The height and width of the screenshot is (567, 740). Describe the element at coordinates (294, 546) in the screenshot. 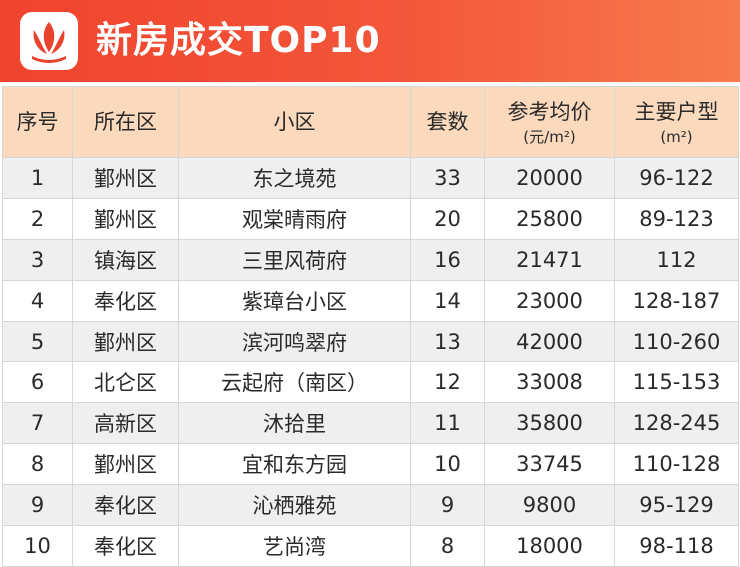

I see `cell-community: 艺尚湾` at that location.